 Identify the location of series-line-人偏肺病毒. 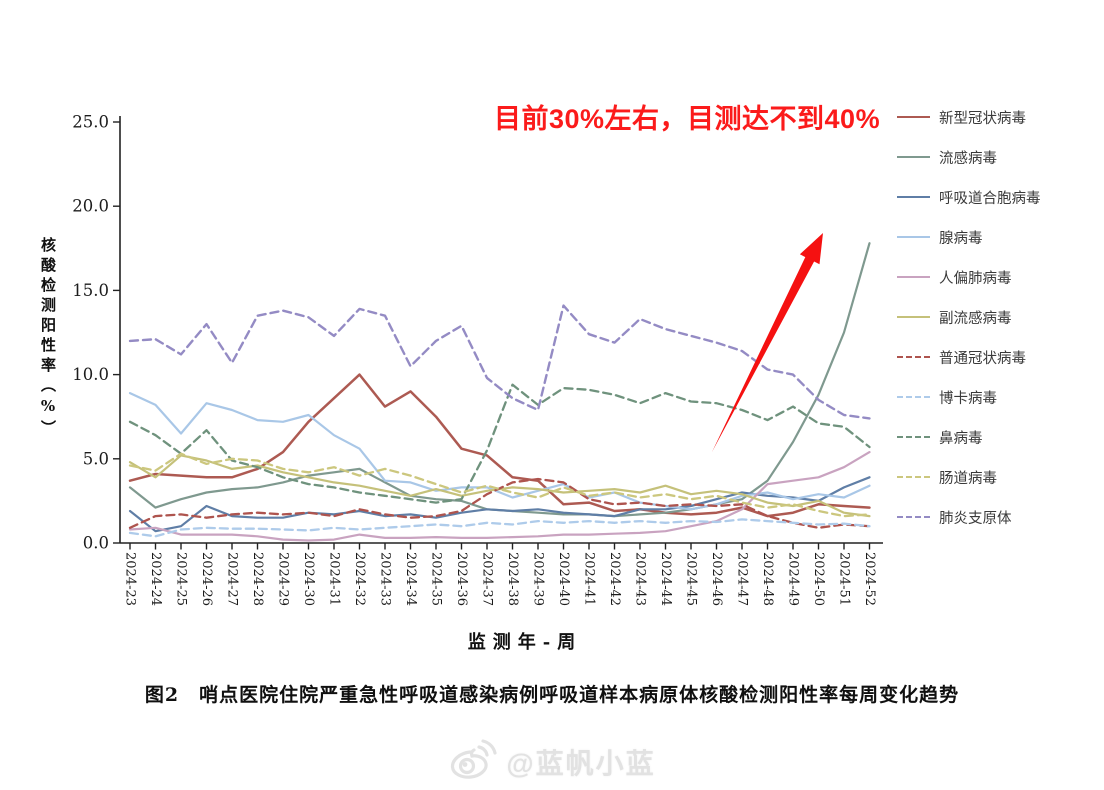
(499, 496).